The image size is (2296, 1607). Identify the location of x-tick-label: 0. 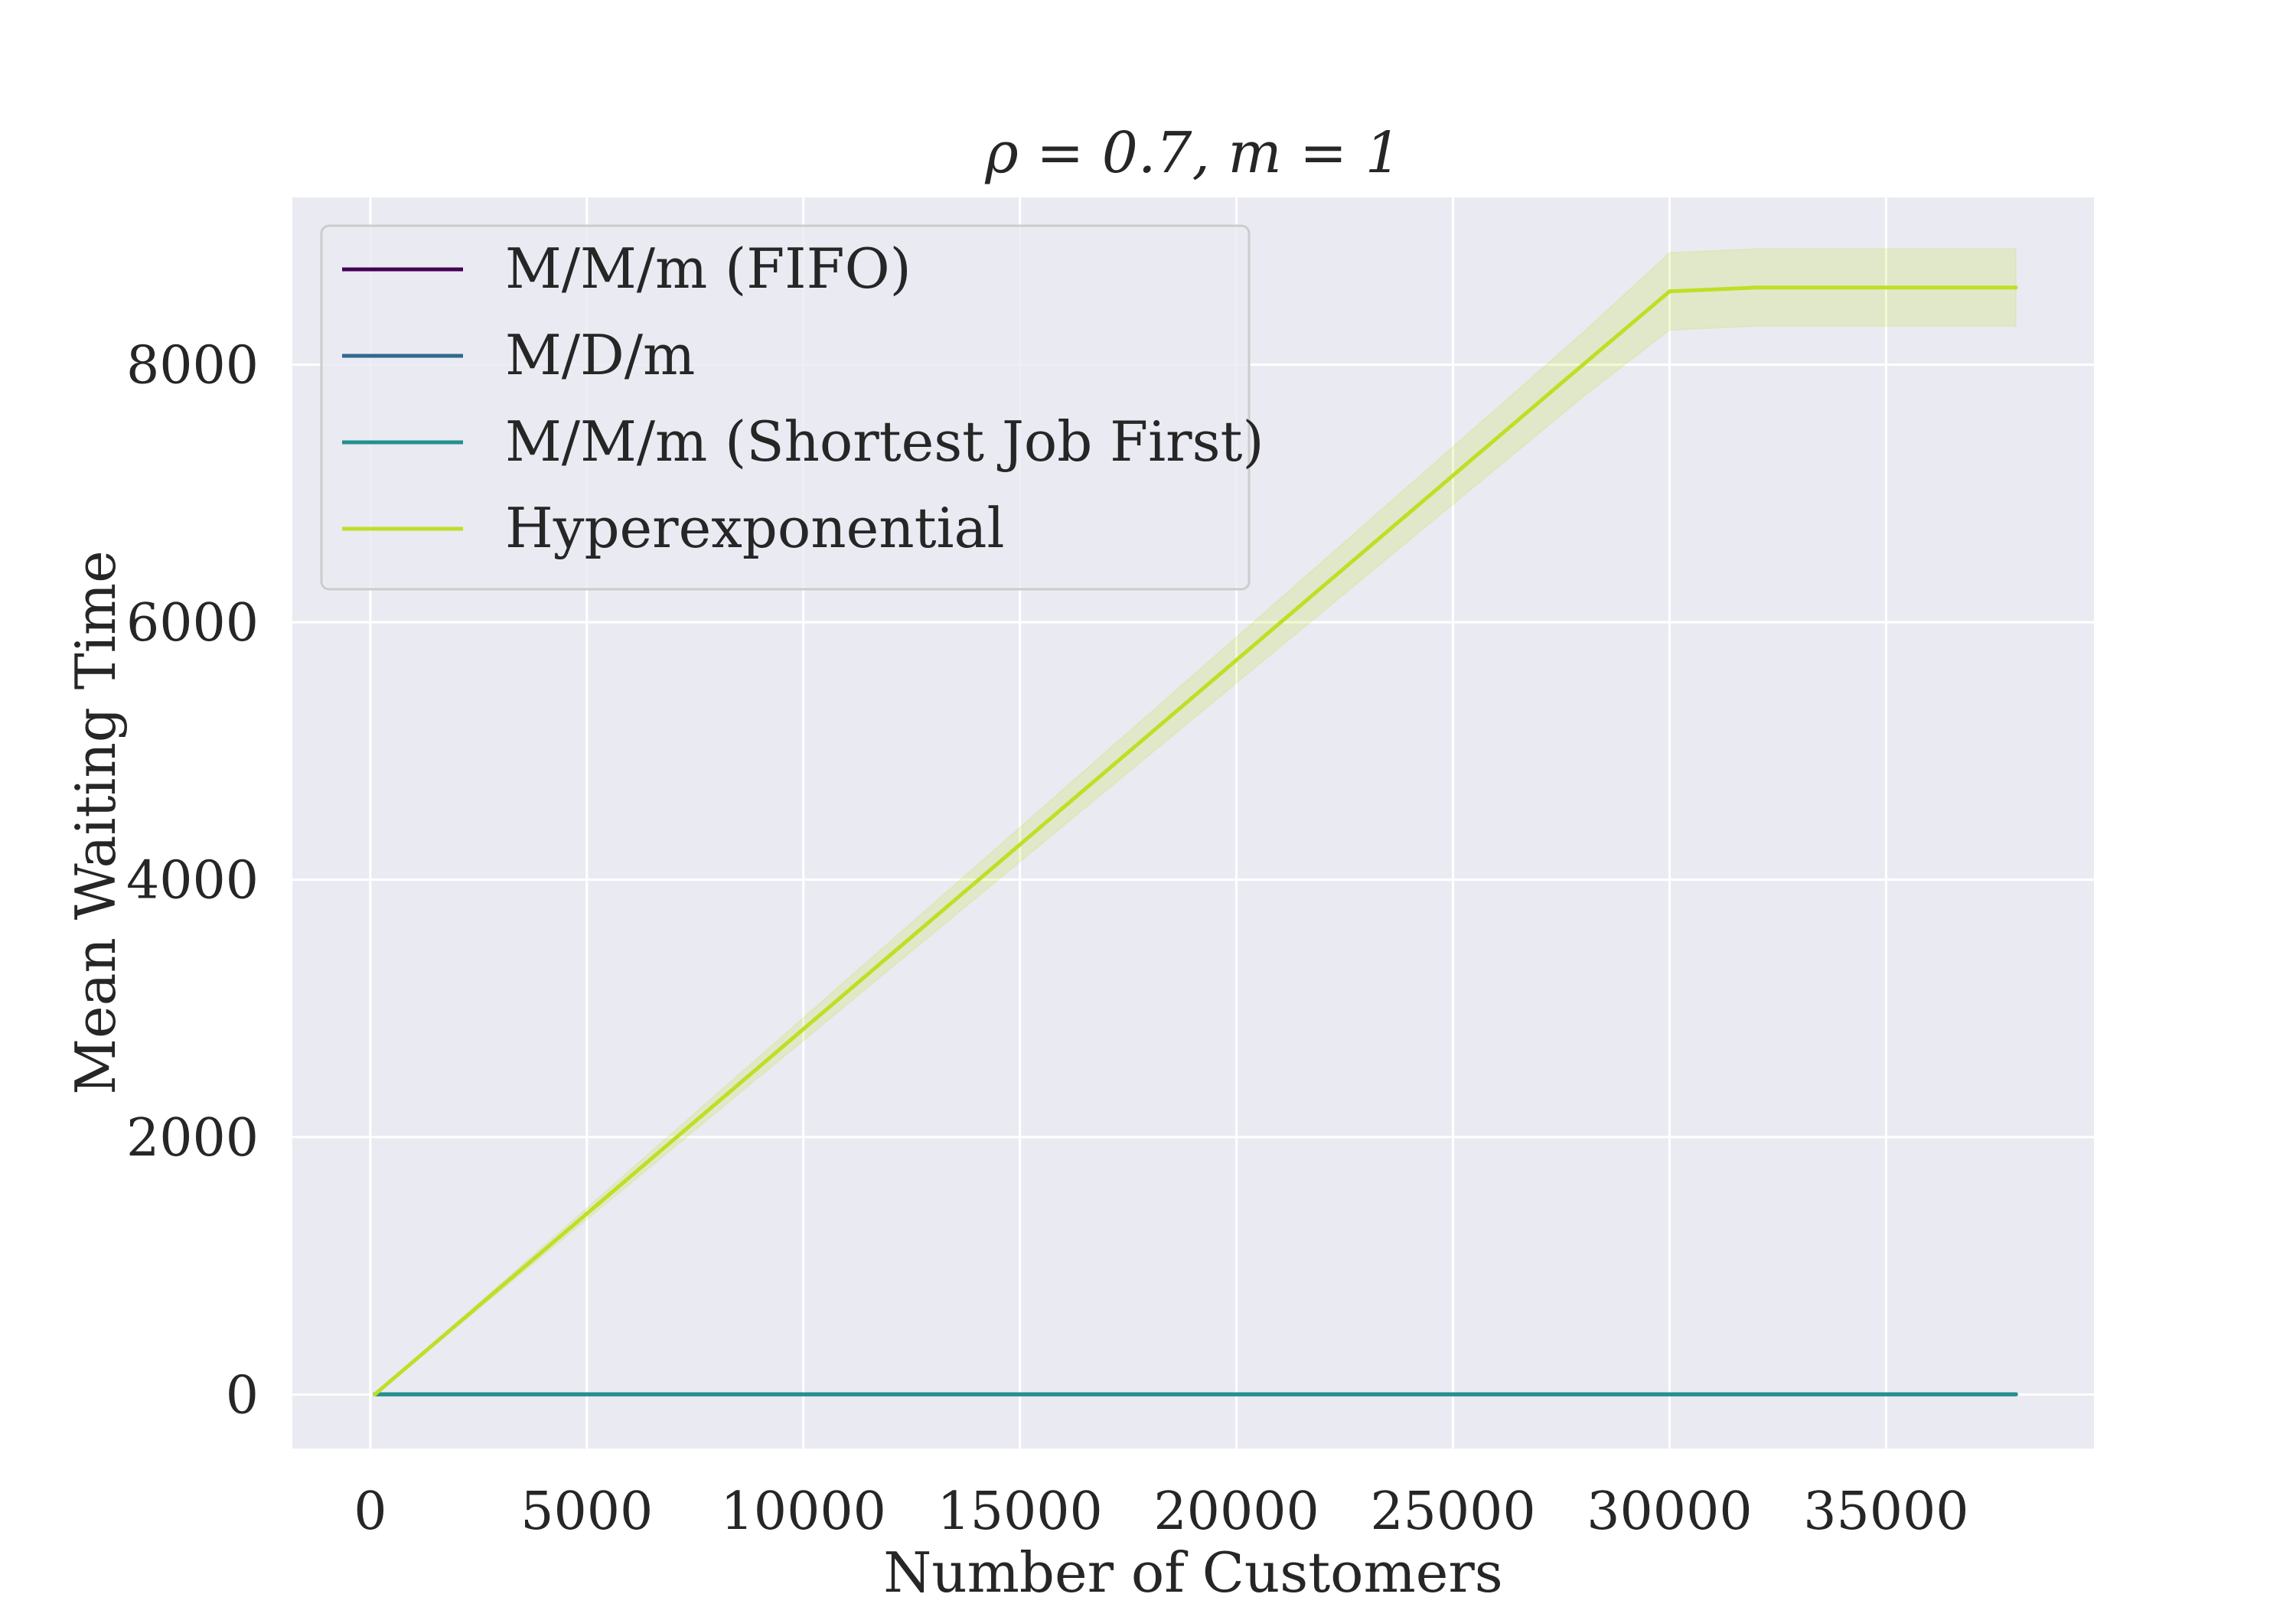
(370, 1512).